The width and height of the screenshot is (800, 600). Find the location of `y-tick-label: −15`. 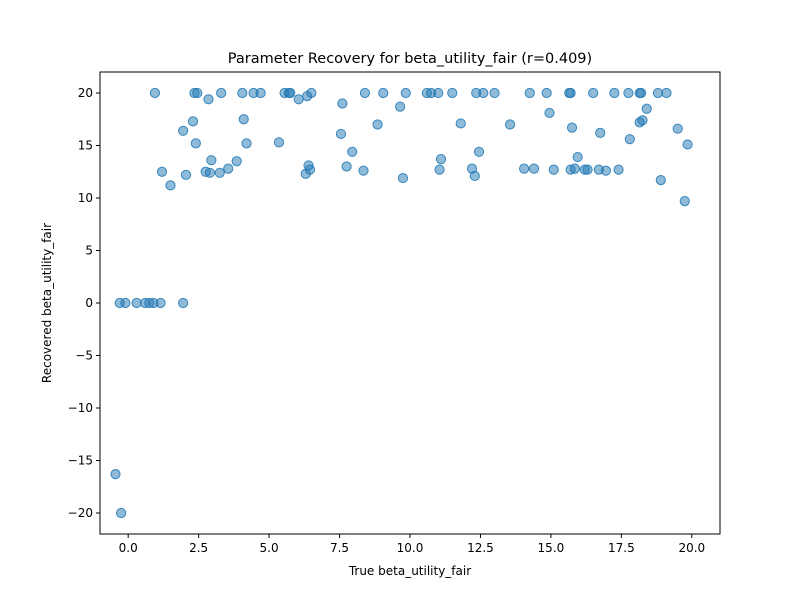

y-tick-label: −15 is located at coordinates (80, 461).